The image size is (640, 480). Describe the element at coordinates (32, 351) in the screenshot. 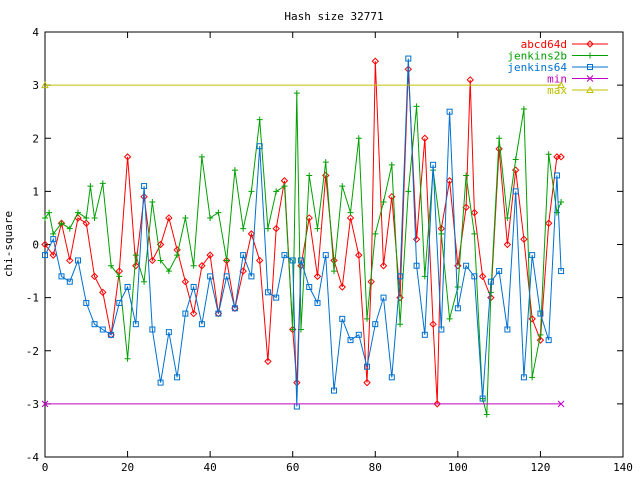

I see `y-tick-label: -2` at that location.